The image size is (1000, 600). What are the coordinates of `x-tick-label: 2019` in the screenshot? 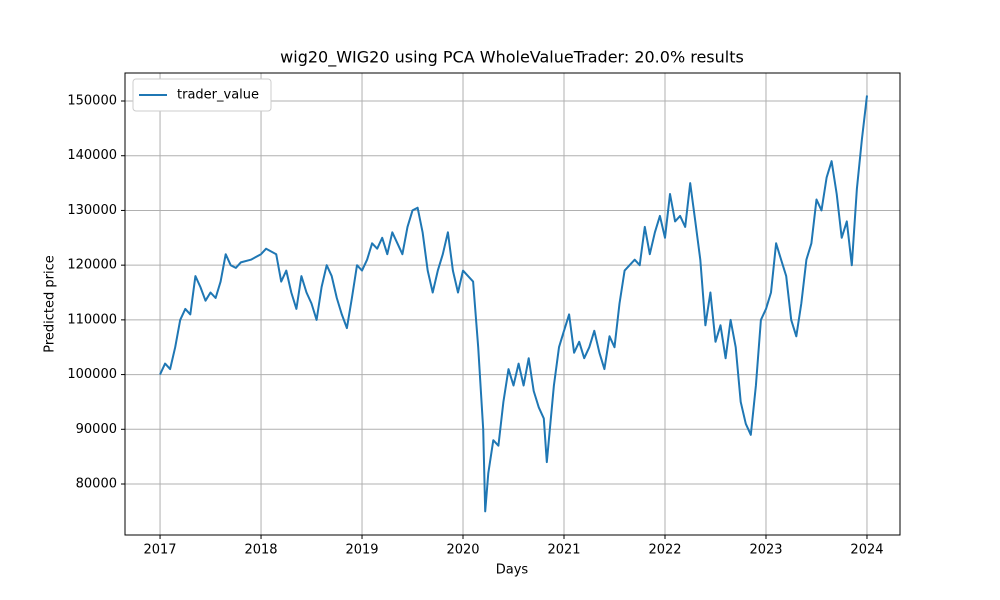 It's located at (361, 550).